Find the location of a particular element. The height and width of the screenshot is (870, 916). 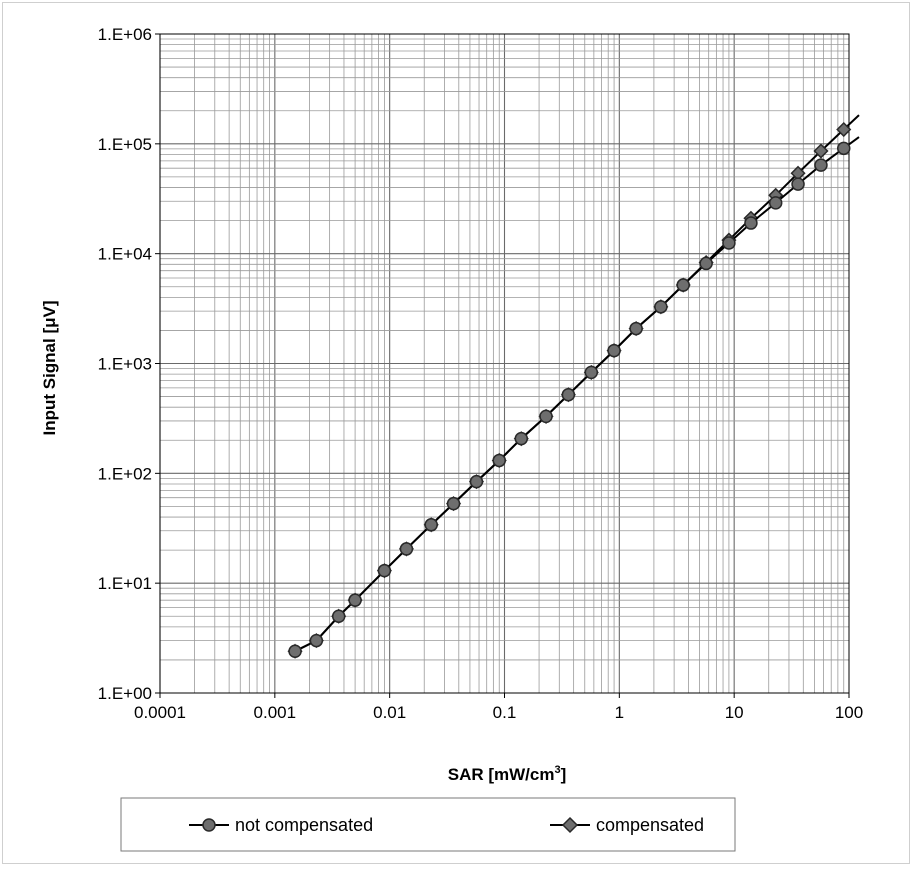

x-tick-label: 10 is located at coordinates (734, 712).